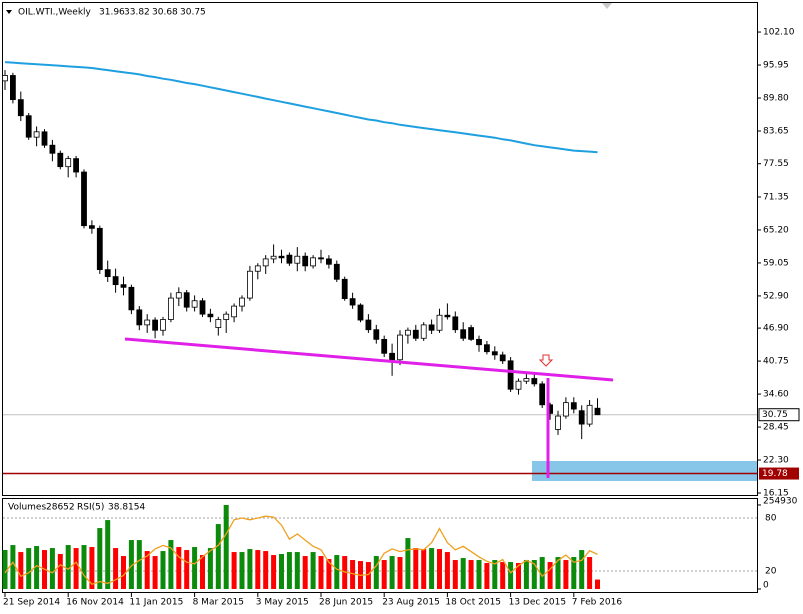  What do you see at coordinates (95, 603) in the screenshot?
I see `x-tick-label: 16 Nov 2014` at bounding box center [95, 603].